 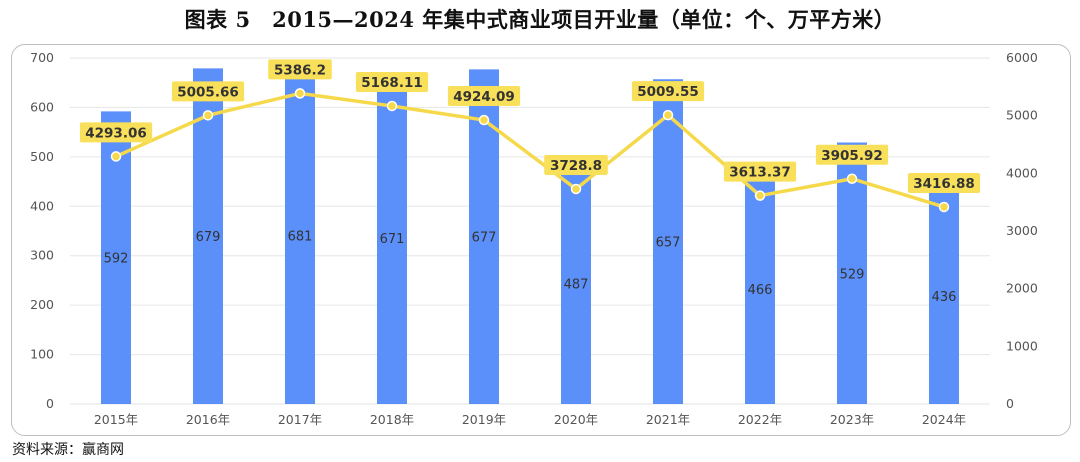 I want to click on left-tick-label: 0, so click(x=50, y=403).